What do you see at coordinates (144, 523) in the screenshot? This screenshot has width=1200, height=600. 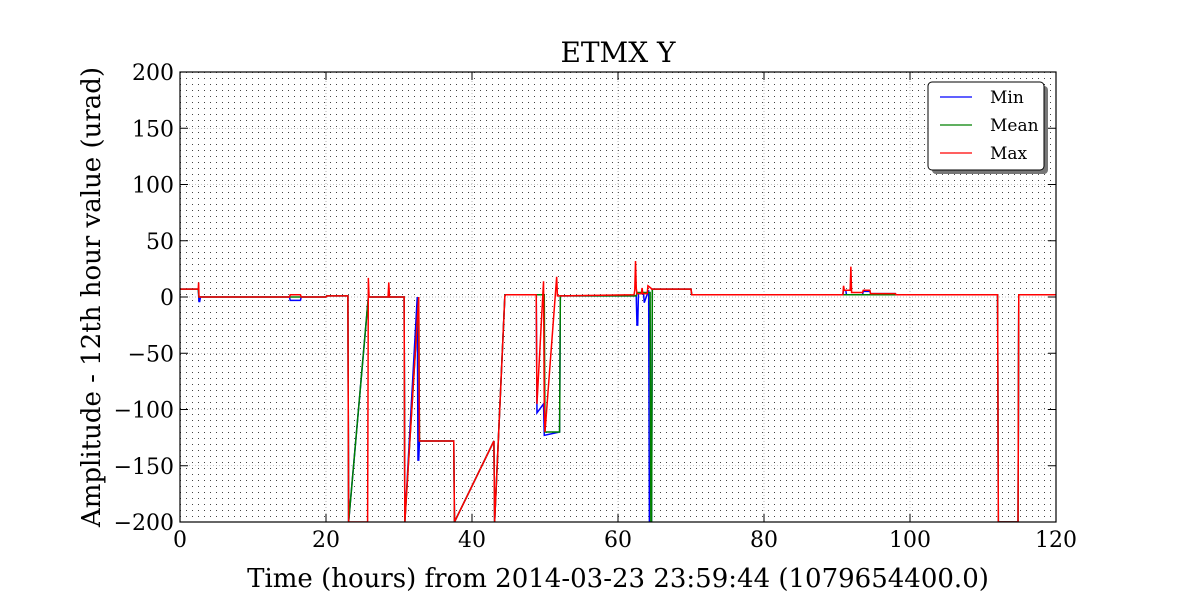 I see `y-tick-label: −200` at bounding box center [144, 523].